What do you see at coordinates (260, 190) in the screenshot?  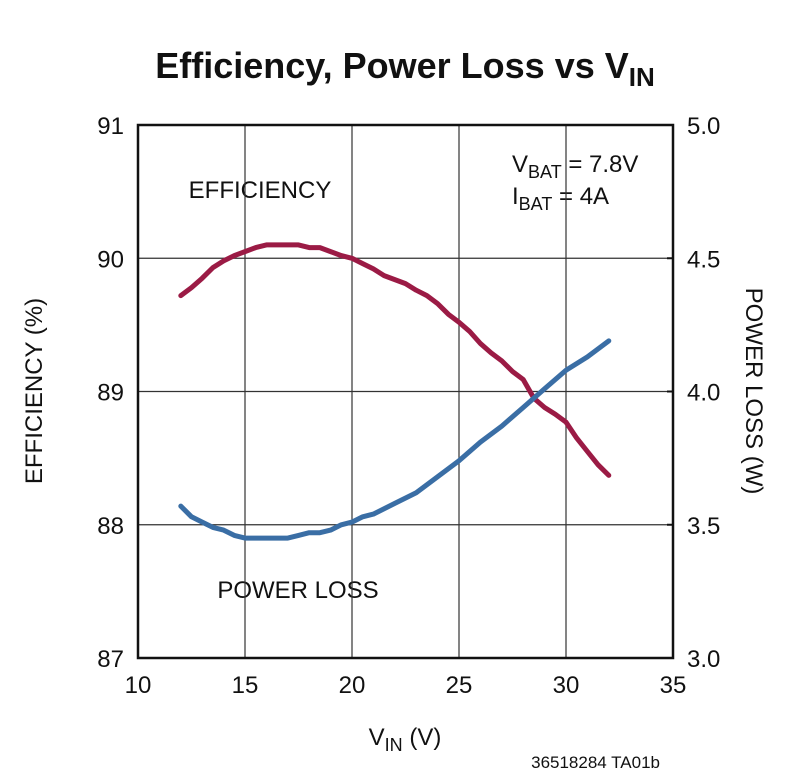 I see `series-label: EFFICIENCY` at bounding box center [260, 190].